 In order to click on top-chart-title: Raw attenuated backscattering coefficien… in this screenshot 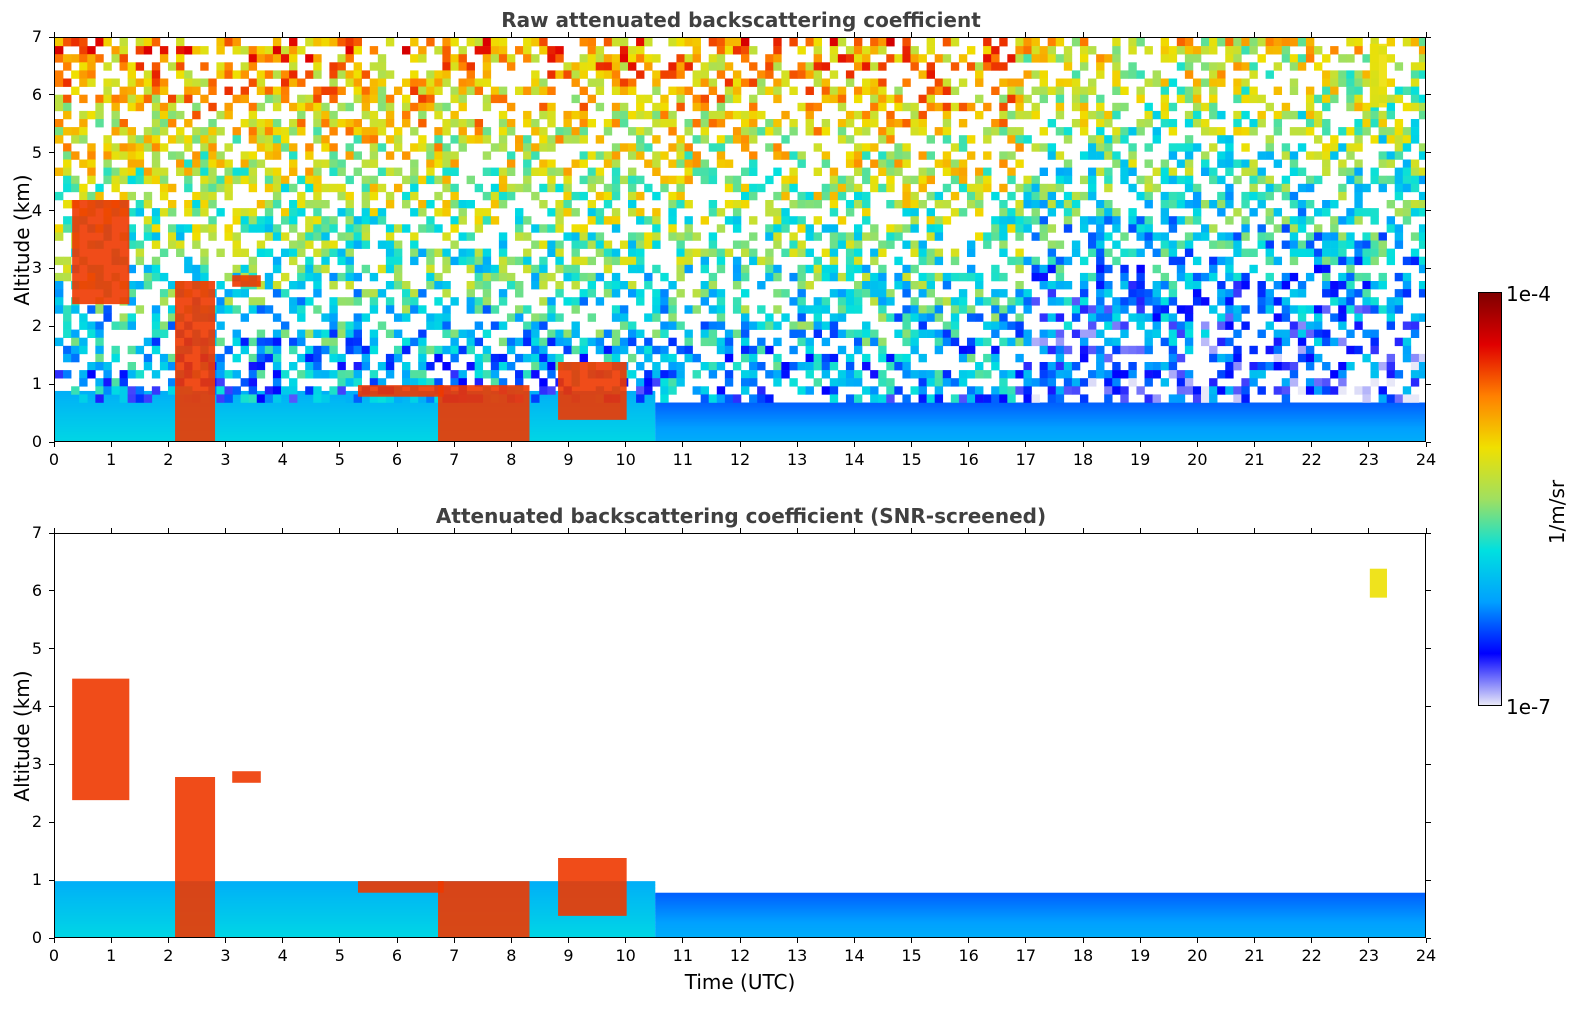, I will do `click(741, 20)`.